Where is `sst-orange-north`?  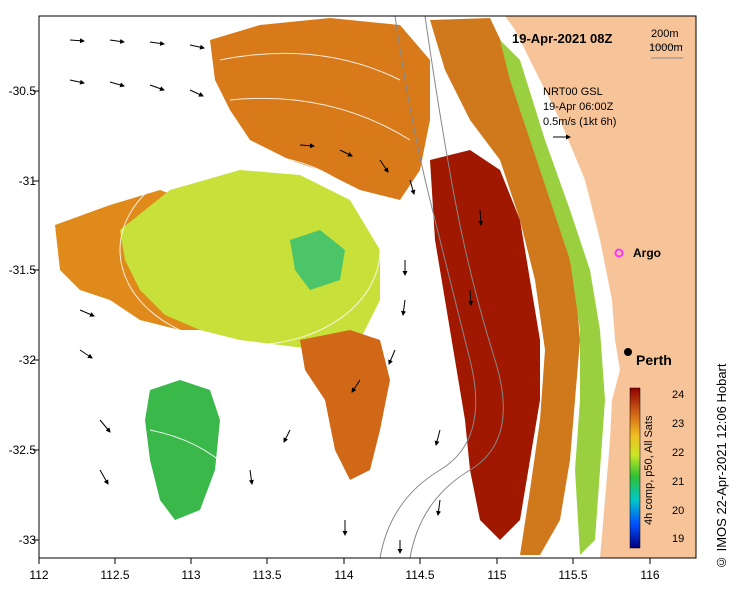 sst-orange-north is located at coordinates (320, 109).